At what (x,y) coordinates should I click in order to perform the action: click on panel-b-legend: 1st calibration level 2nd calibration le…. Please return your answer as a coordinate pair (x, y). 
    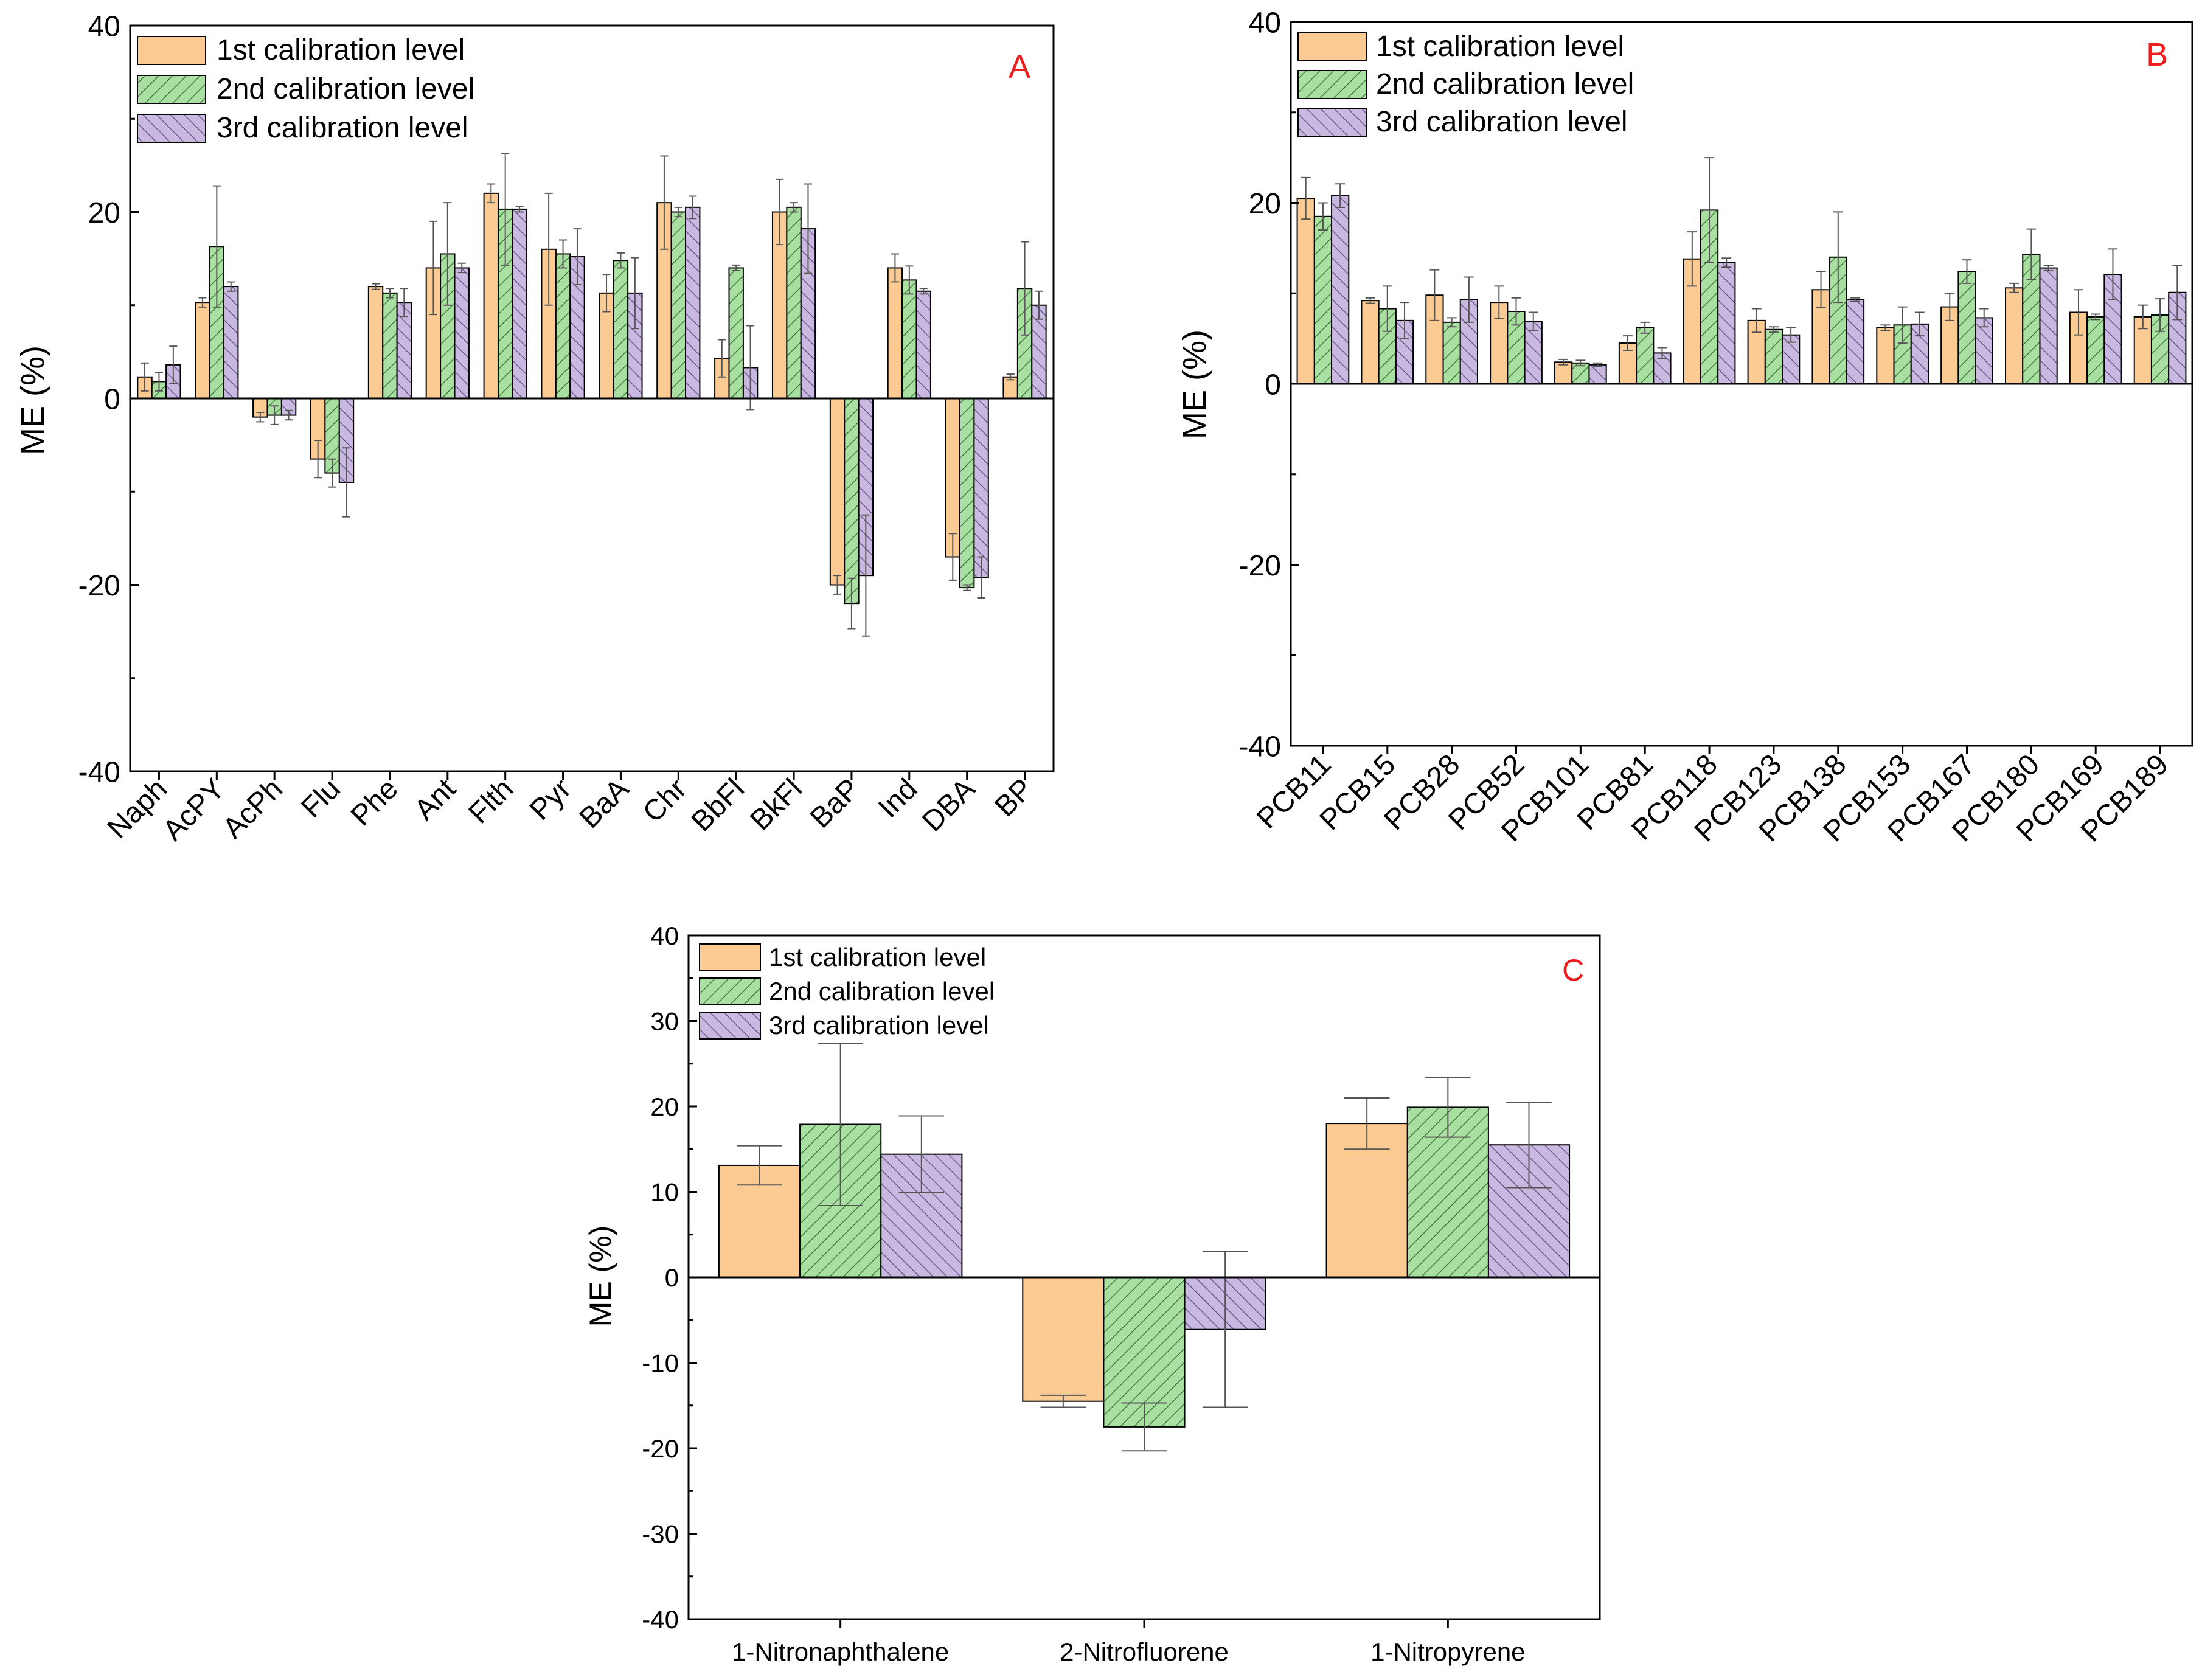
    Looking at the image, I should click on (1465, 84).